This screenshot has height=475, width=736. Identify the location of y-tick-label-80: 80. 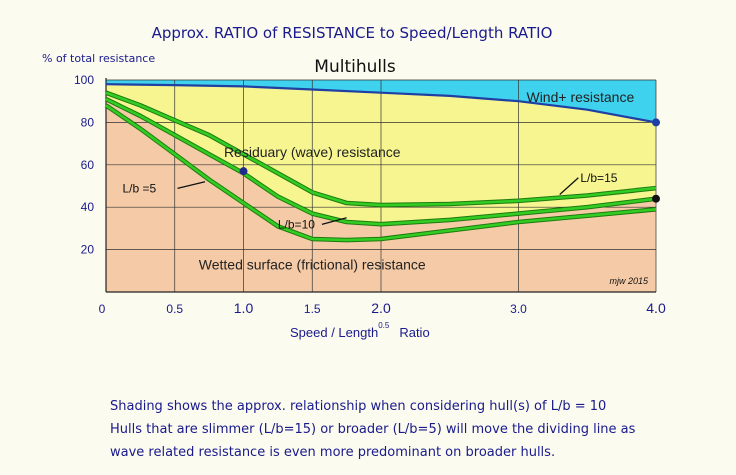
(88, 122).